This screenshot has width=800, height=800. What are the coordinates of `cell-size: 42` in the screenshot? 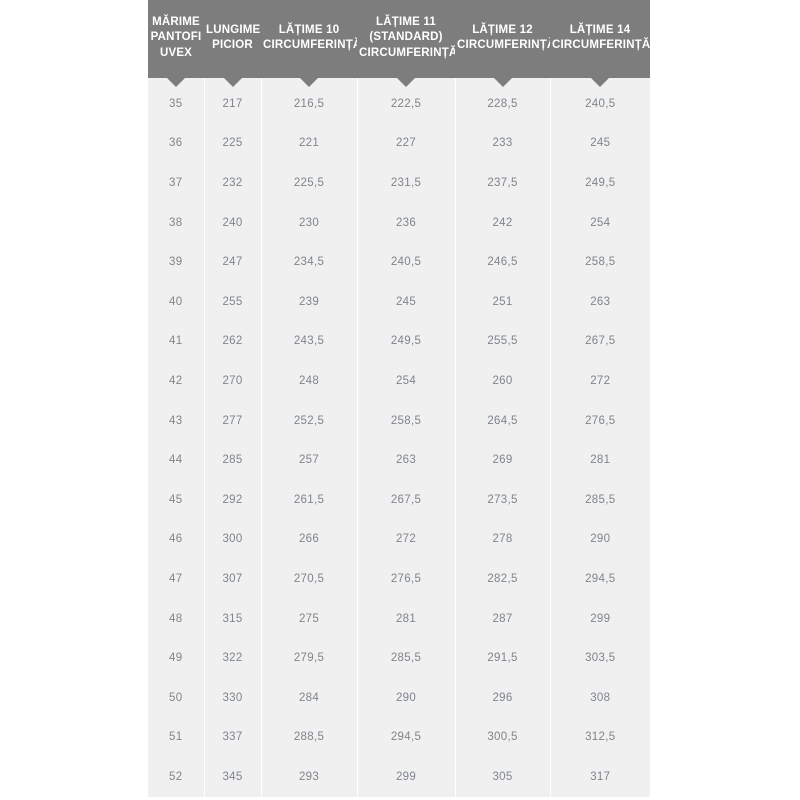 It's located at (176, 381).